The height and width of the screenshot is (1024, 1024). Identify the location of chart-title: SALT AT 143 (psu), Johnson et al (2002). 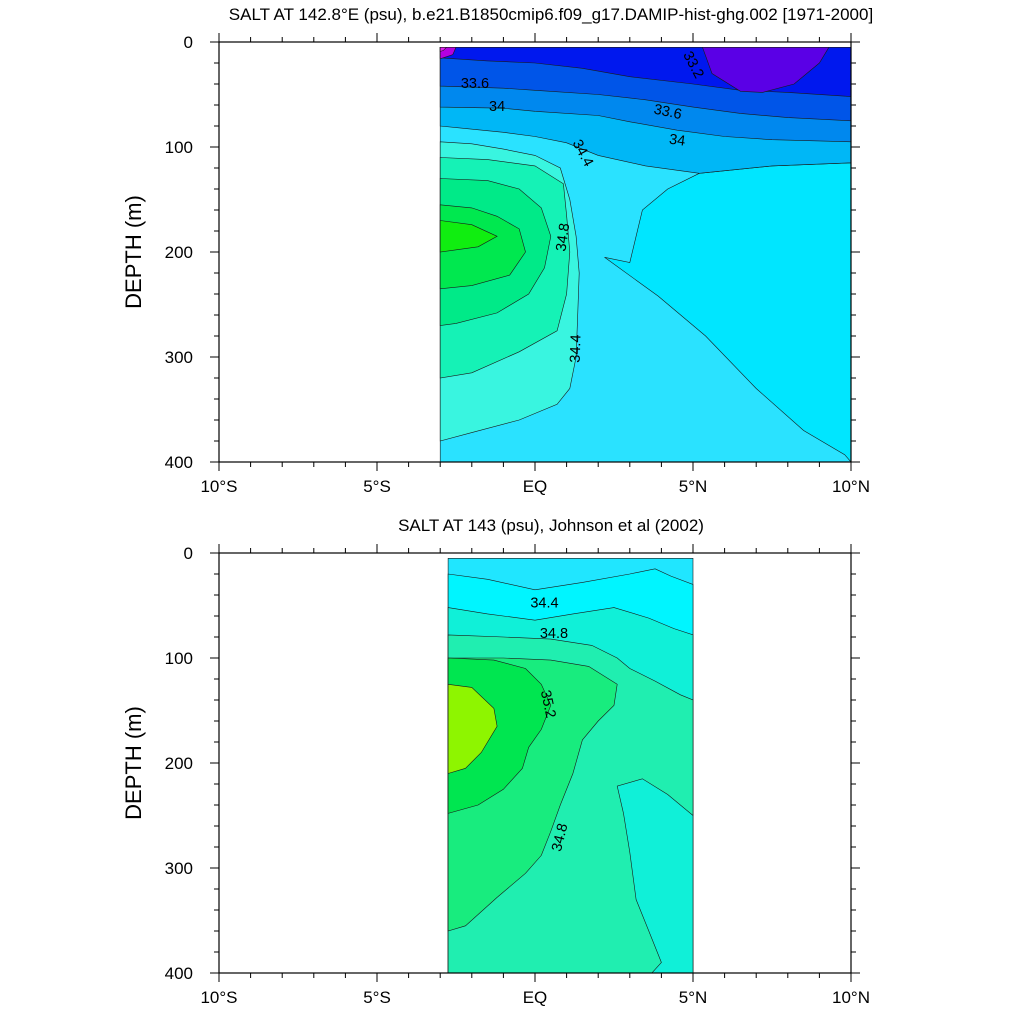
(551, 525).